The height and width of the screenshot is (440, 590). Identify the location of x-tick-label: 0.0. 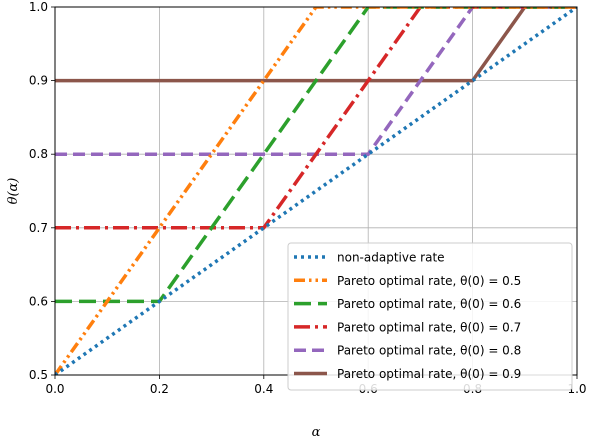
(54, 389).